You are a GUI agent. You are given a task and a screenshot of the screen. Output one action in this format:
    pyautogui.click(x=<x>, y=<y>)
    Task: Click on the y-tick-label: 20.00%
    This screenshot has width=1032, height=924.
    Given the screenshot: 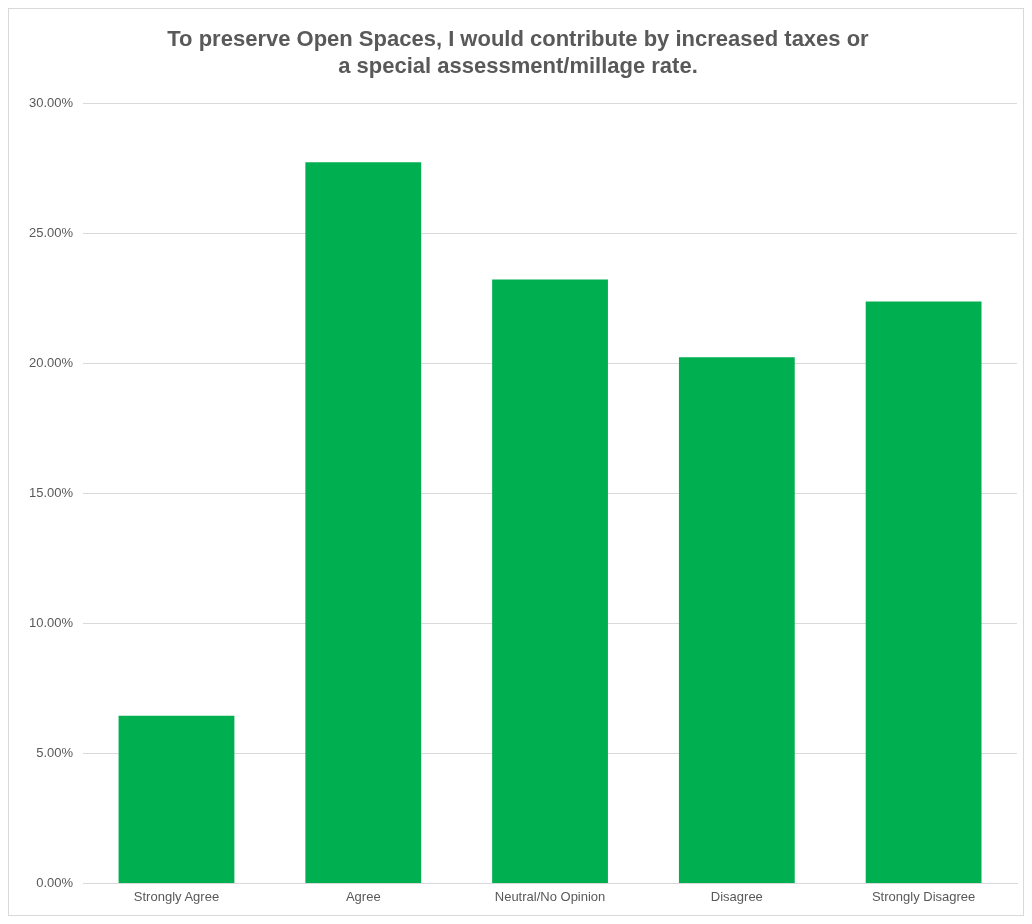 What is the action you would take?
    pyautogui.click(x=51, y=363)
    